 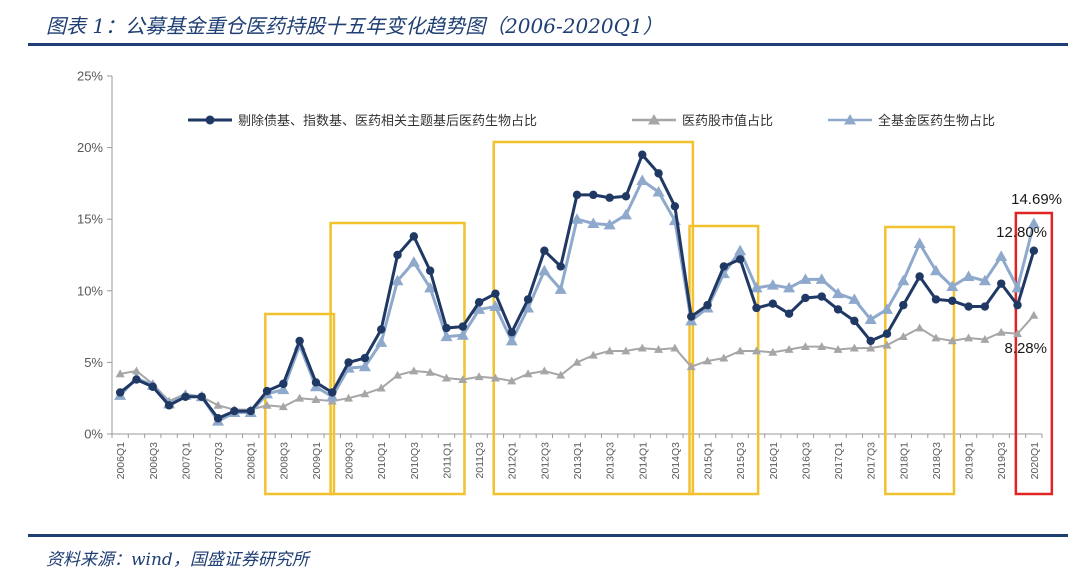 What do you see at coordinates (121, 461) in the screenshot?
I see `x-tick-label: 2006Q1` at bounding box center [121, 461].